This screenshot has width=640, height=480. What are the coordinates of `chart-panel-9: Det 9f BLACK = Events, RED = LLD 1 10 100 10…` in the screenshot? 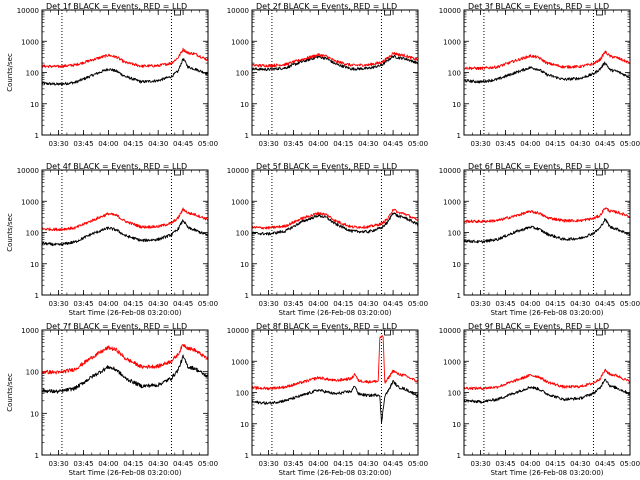 It's located at (539, 399).